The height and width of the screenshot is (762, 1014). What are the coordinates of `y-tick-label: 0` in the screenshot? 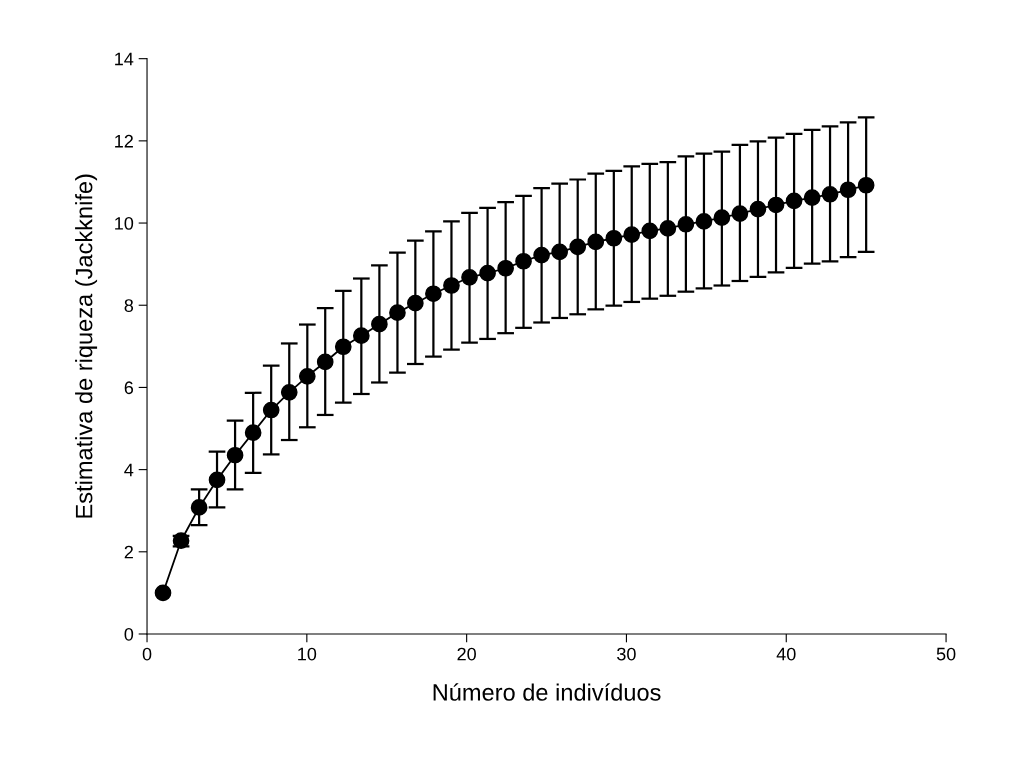 It's located at (129, 634).